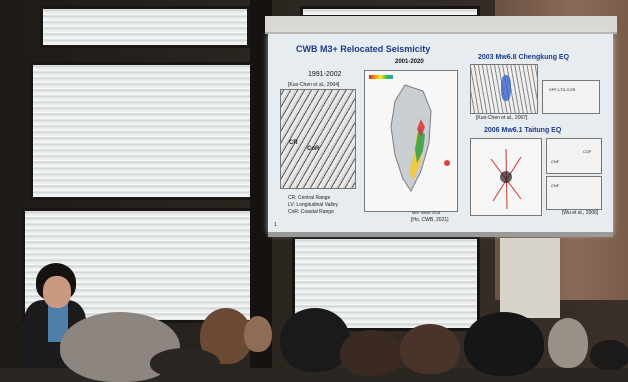 Image resolution: width=628 pixels, height=382 pixels. I want to click on window-frame, so click(261, 184).